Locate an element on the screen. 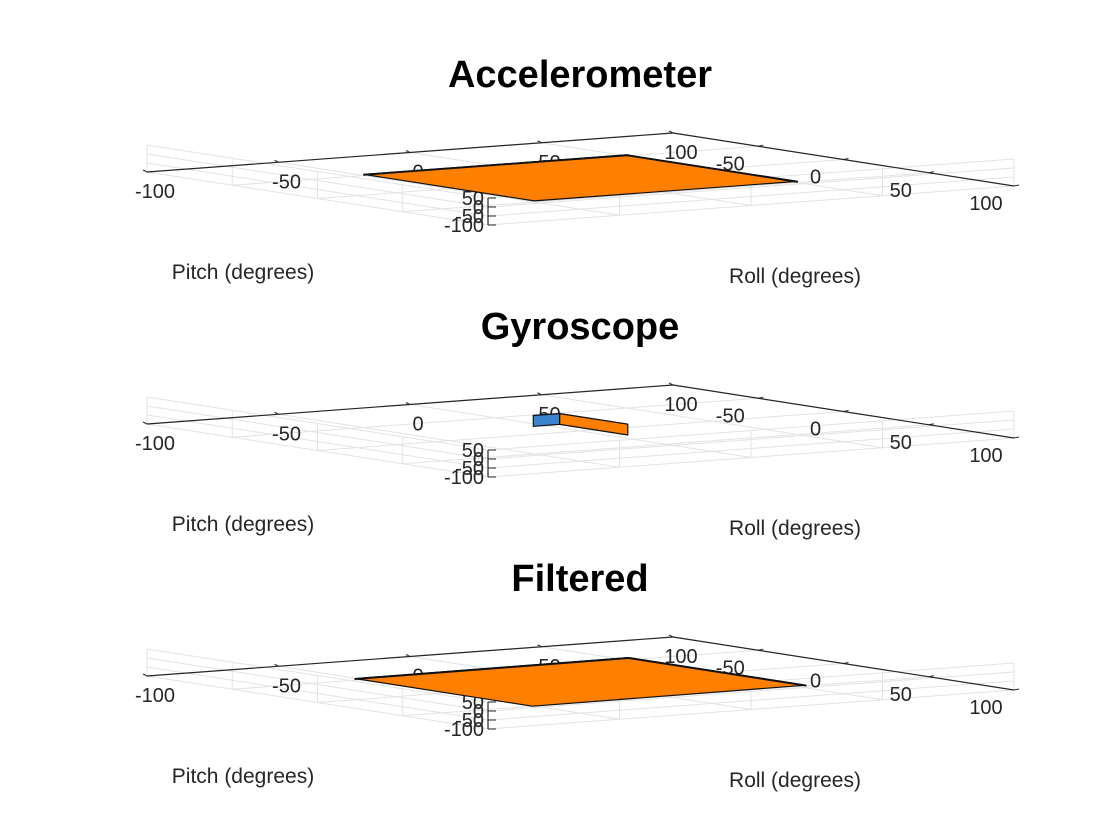 The width and height of the screenshot is (1120, 840). roll-tick-label: 0 is located at coordinates (417, 425).